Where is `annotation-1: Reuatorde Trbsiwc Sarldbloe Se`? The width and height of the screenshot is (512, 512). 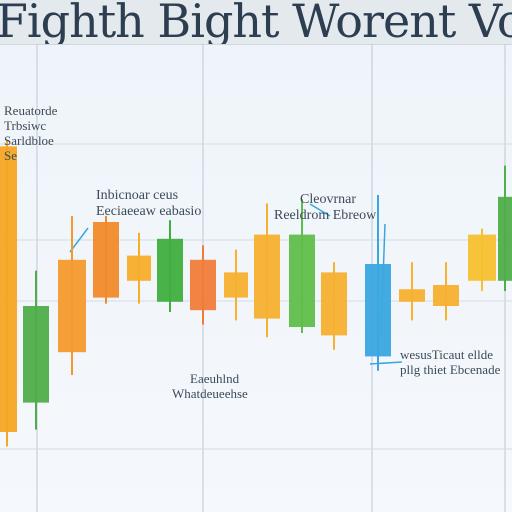
annotation-1: Reuatorde Trbsiwc Sarldbloe Se is located at coordinates (31, 133).